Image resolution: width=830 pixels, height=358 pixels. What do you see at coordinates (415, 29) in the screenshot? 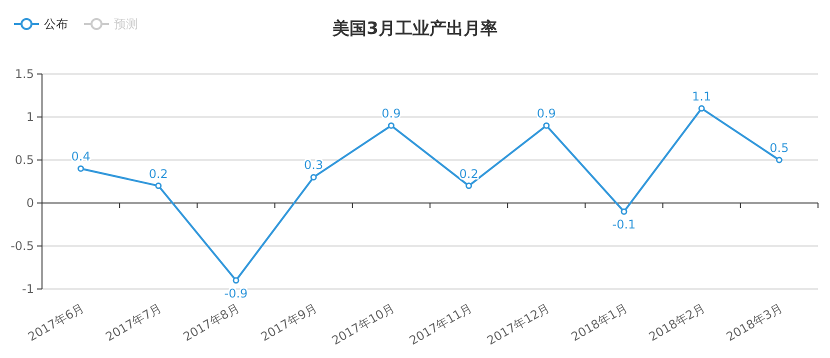
I see `chart-title: 美国3月工业产出月率` at bounding box center [415, 29].